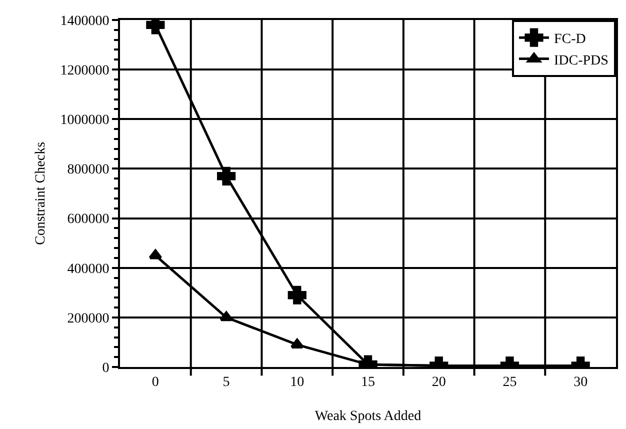 This screenshot has width=626, height=429. What do you see at coordinates (570, 40) in the screenshot?
I see `legend-label: FC-D` at bounding box center [570, 40].